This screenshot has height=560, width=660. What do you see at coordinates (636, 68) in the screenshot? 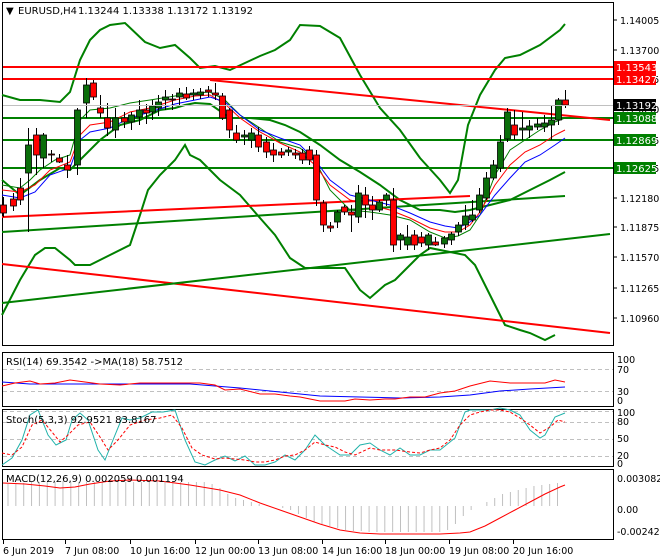
I see `price-tag: 1.13543` at bounding box center [636, 68].